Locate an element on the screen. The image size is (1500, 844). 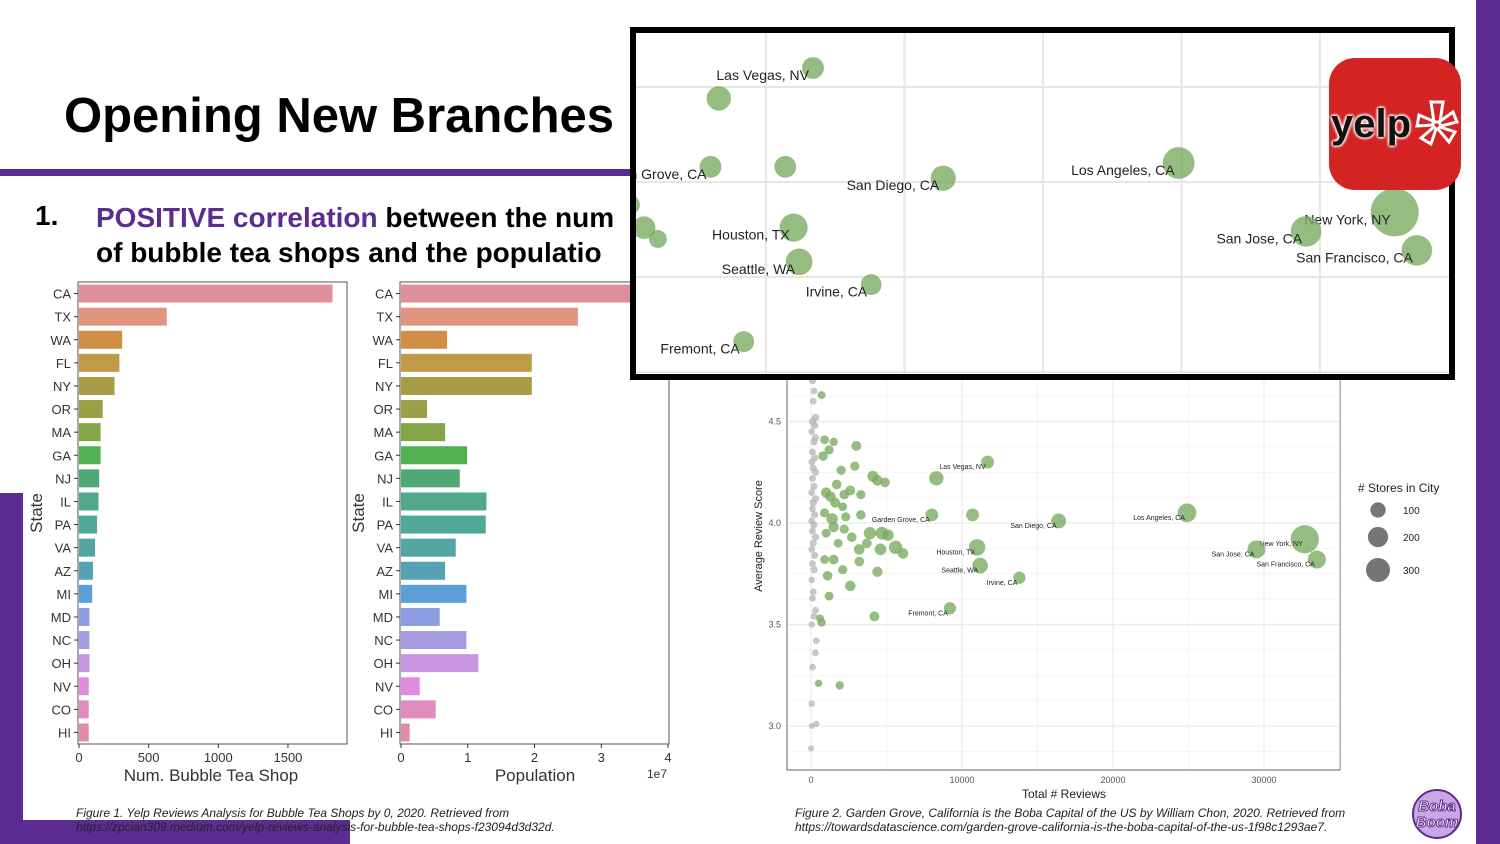
y-tick-label: 3.0 is located at coordinates (774, 726).